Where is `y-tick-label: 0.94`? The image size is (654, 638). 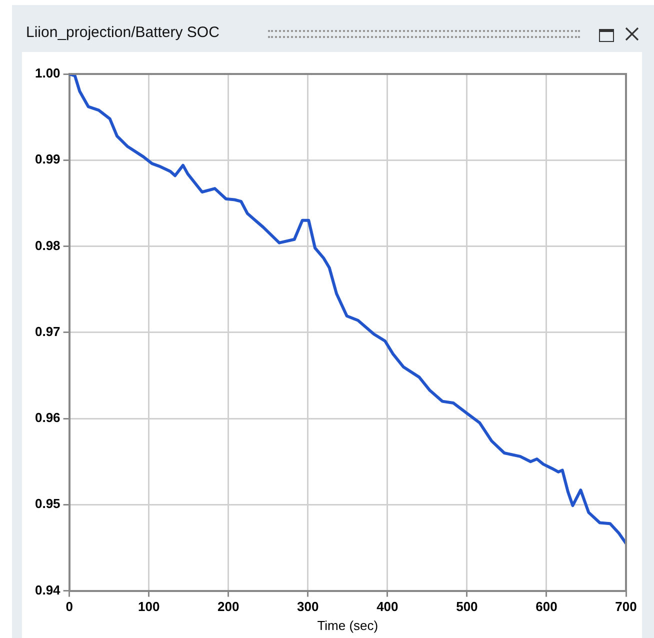 y-tick-label: 0.94 is located at coordinates (48, 590).